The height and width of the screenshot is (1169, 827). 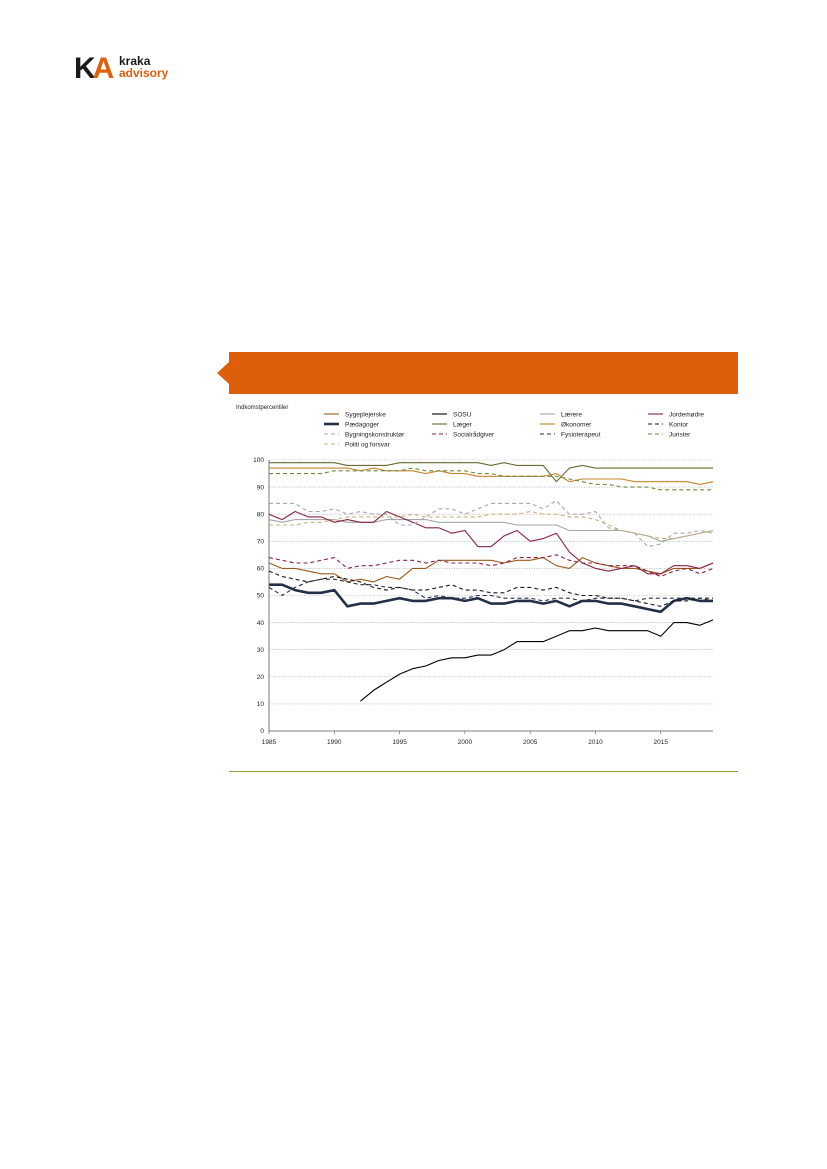 I want to click on legend-label-7: Kontor, so click(x=679, y=424).